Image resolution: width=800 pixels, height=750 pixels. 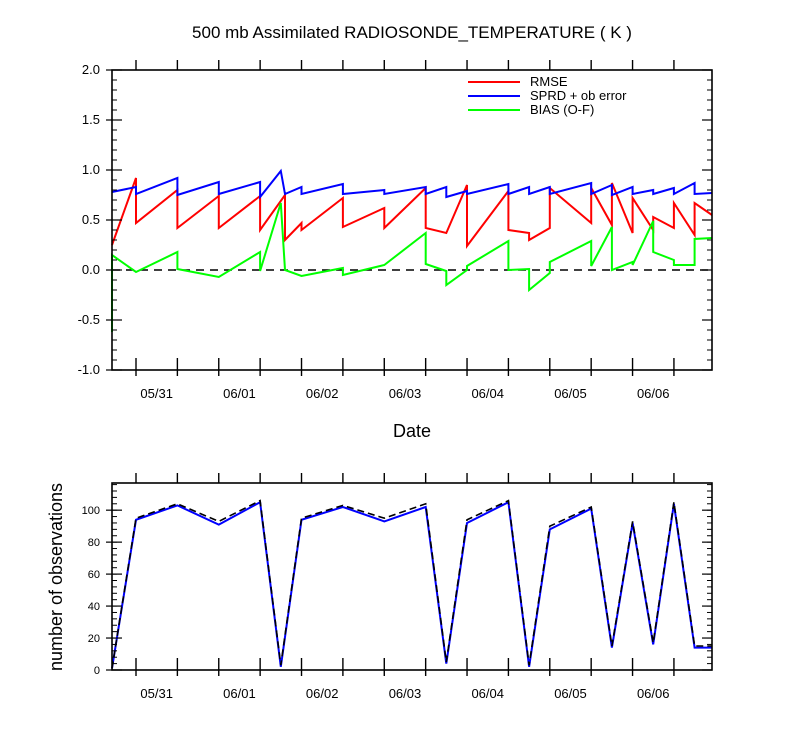 What do you see at coordinates (89, 319) in the screenshot?
I see `top-ytick-label: -0.5` at bounding box center [89, 319].